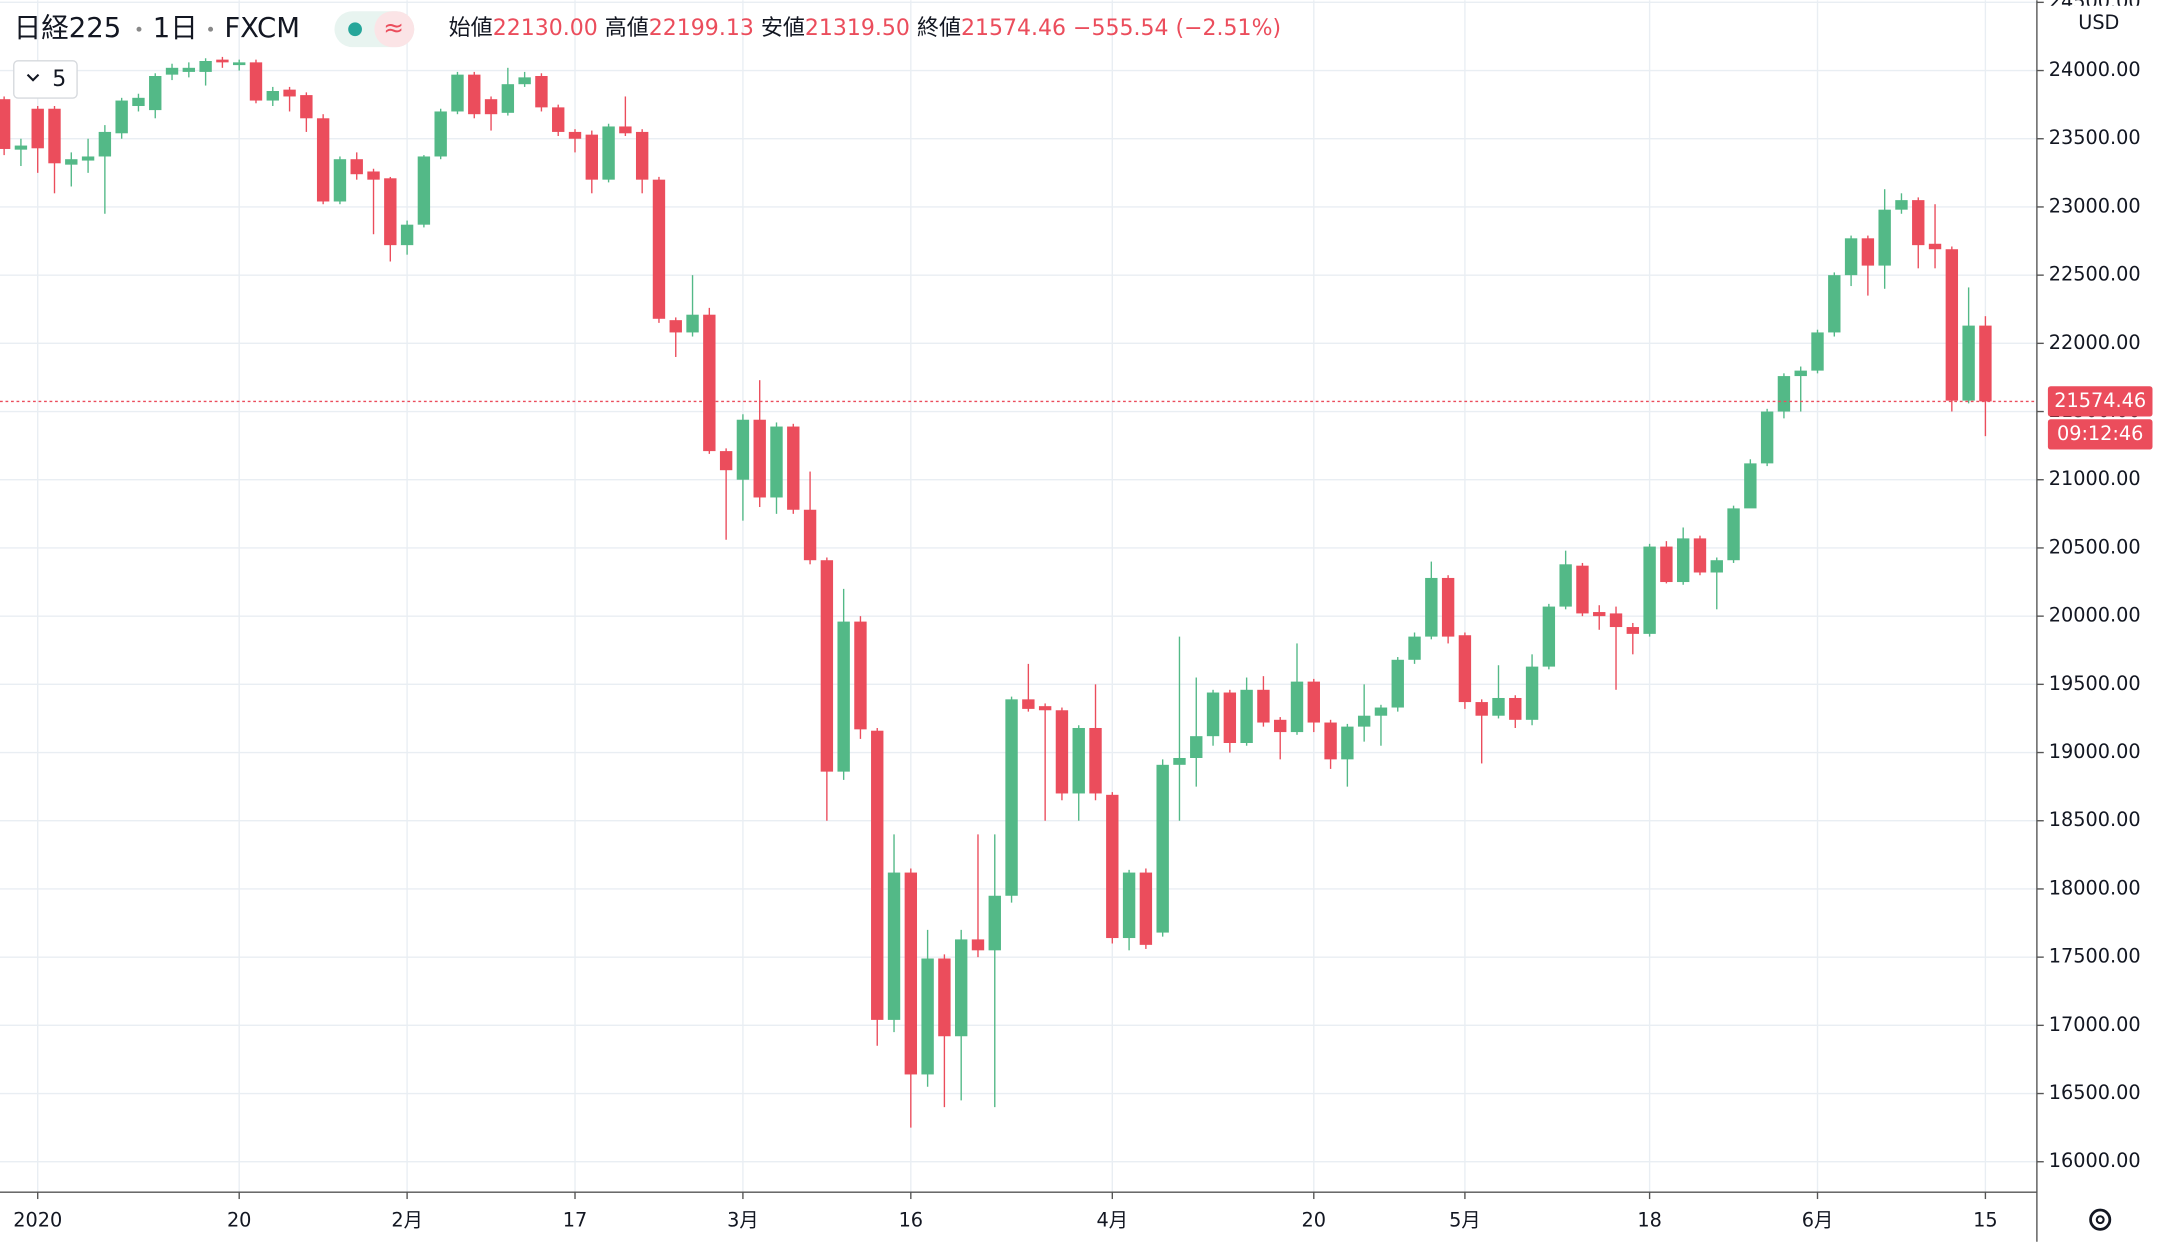 The width and height of the screenshot is (2158, 1242). I want to click on ohlc-value: 22130.00, so click(545, 28).